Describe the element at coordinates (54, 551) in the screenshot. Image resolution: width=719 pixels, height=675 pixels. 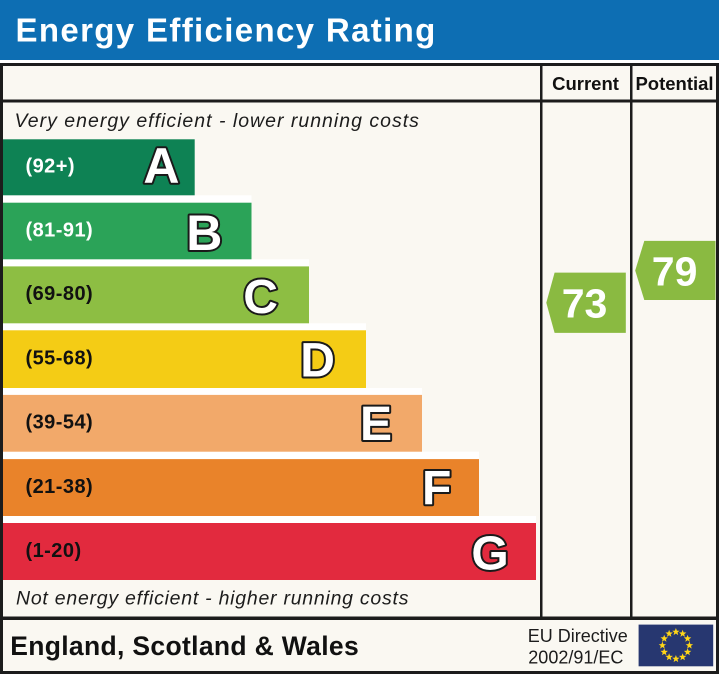
I see `svg-text: (1-20)` at that location.